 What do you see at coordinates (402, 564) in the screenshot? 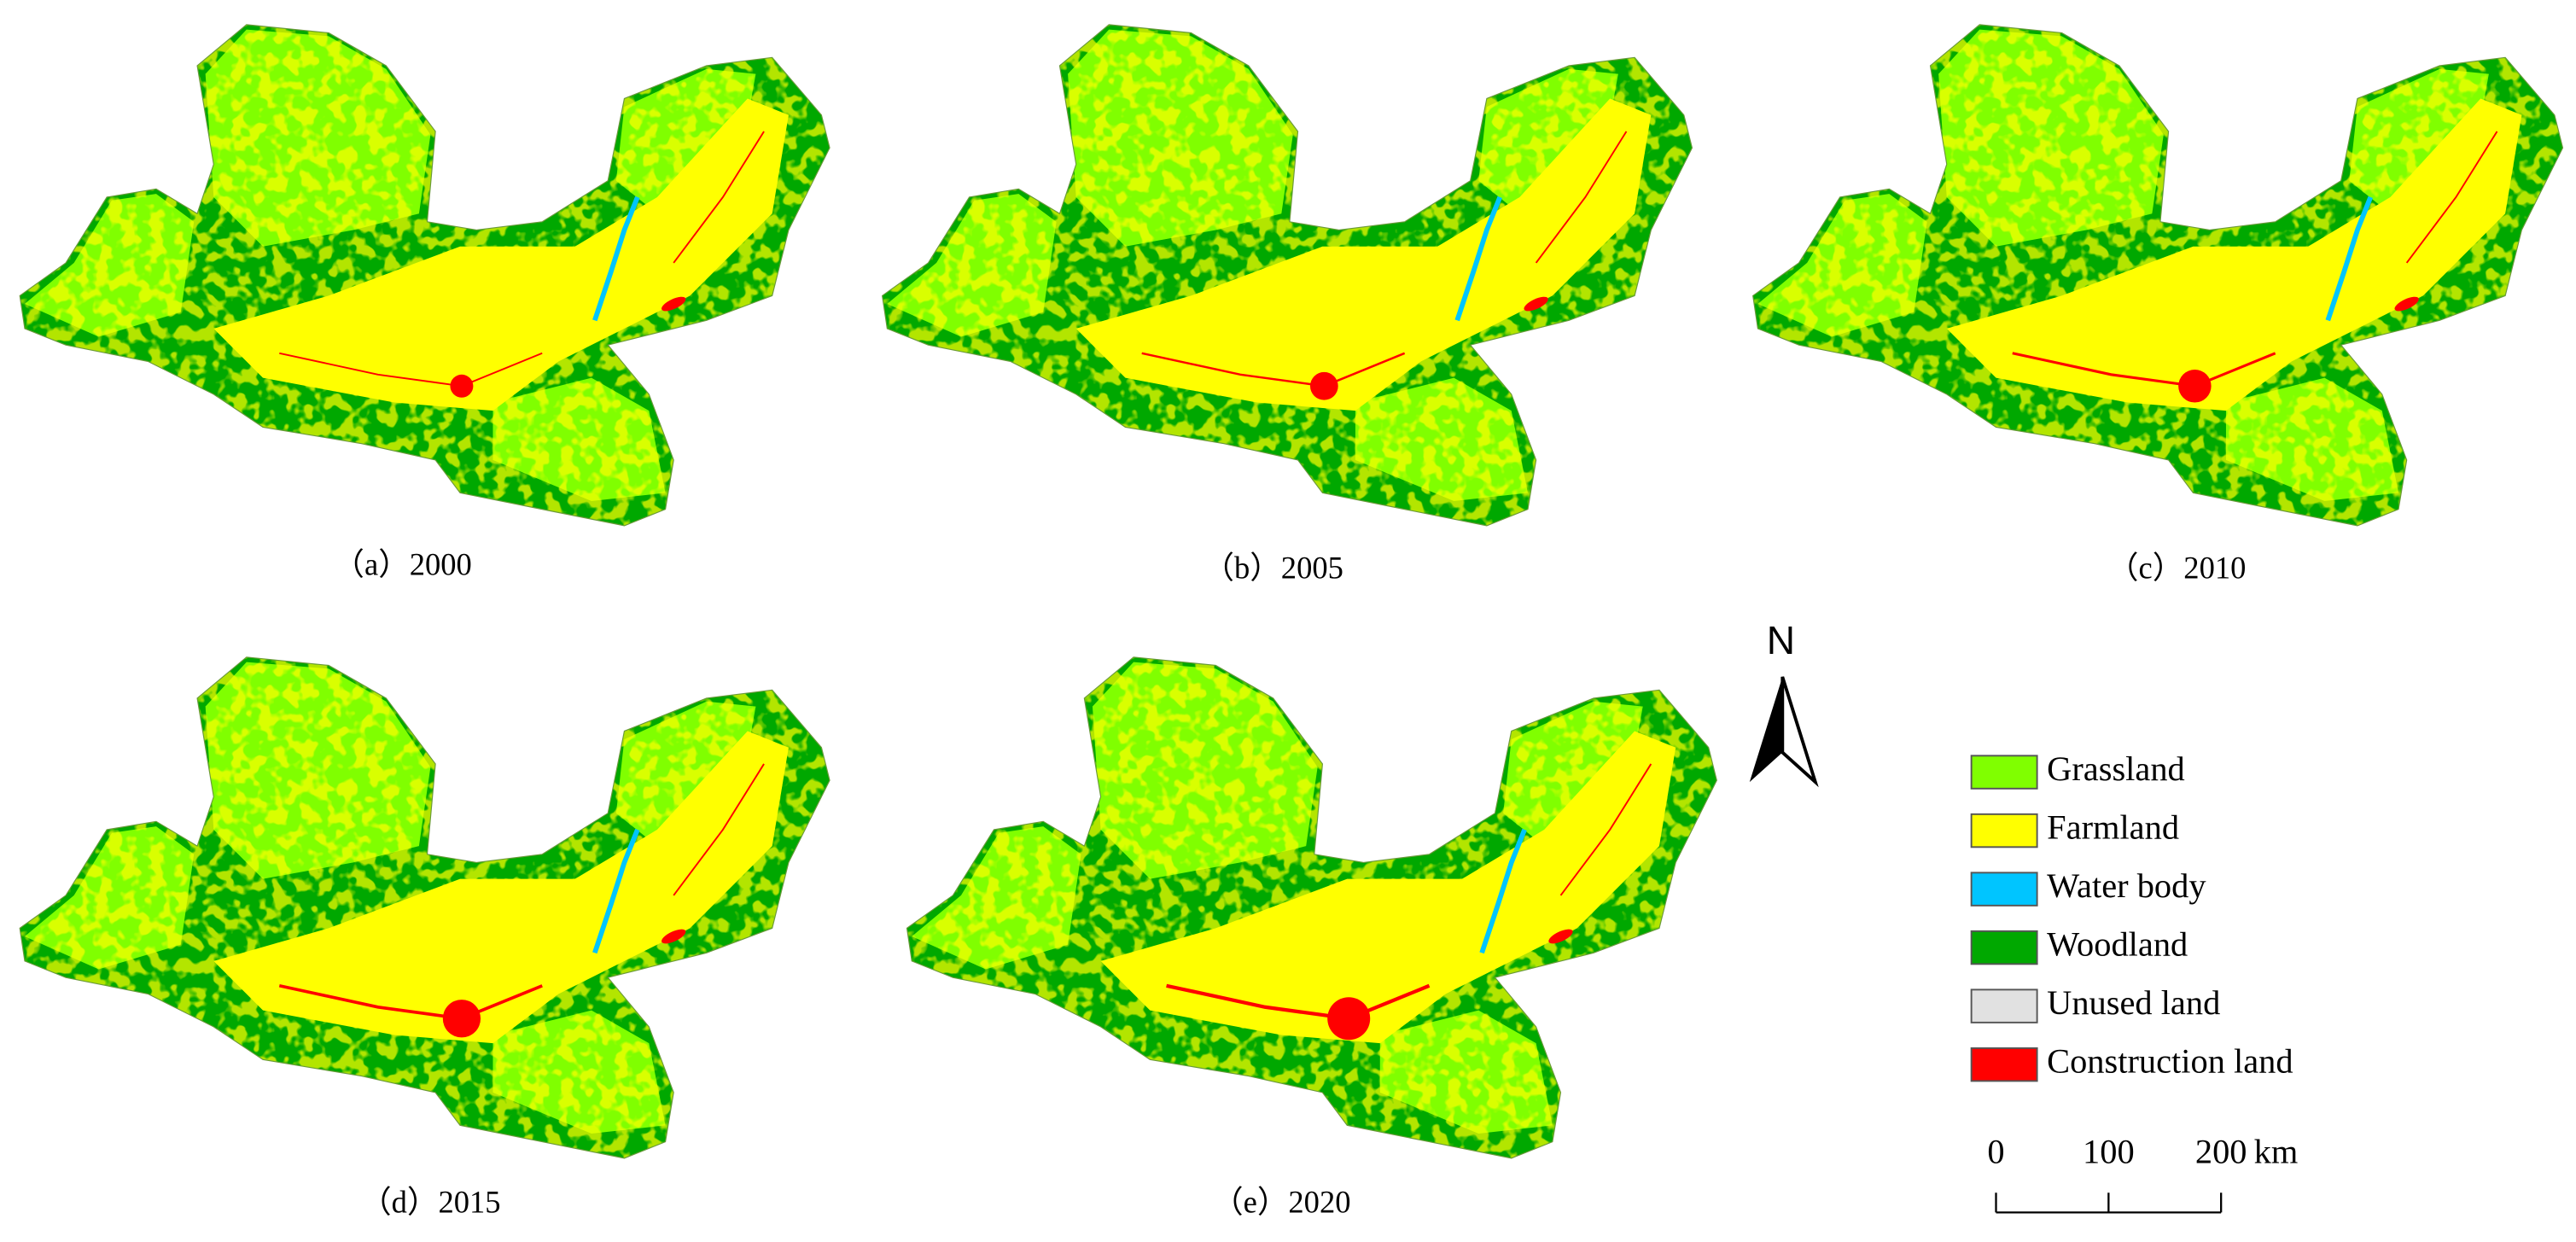
I see `map-caption: （a）2000` at bounding box center [402, 564].